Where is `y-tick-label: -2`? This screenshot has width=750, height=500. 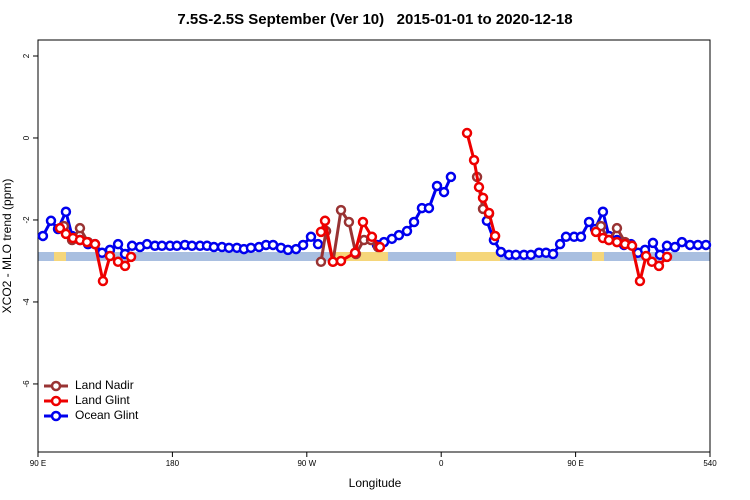 y-tick-label: -2 is located at coordinates (26, 220).